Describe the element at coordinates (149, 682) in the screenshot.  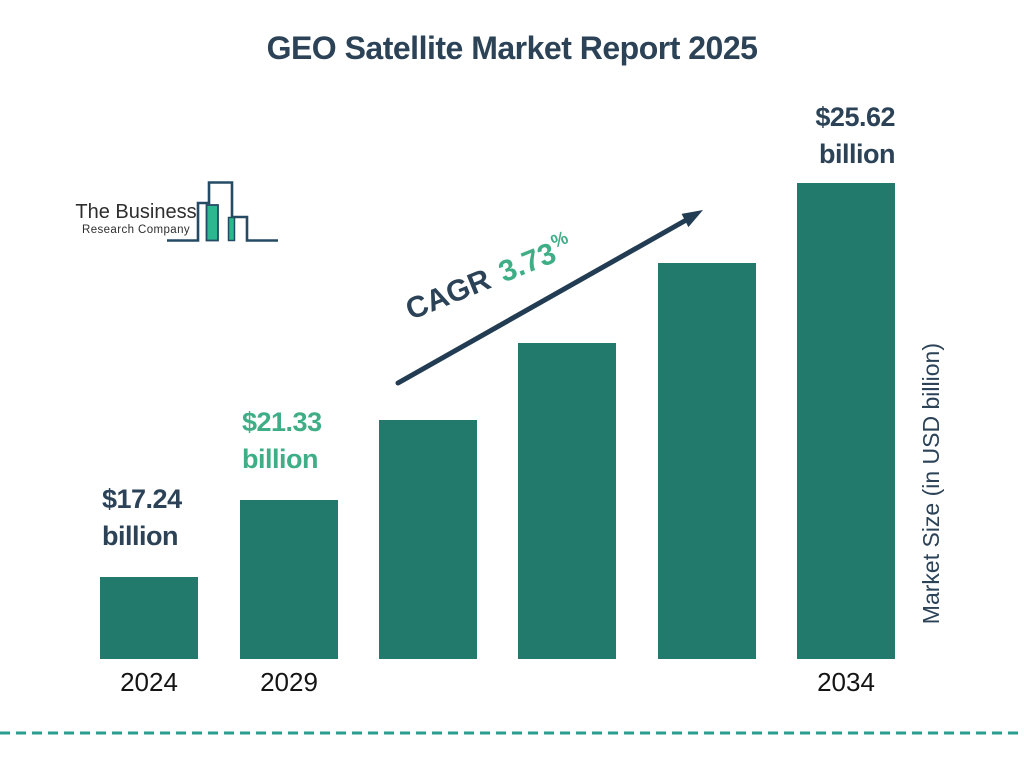
I see `x-tick-2024: 2024` at that location.